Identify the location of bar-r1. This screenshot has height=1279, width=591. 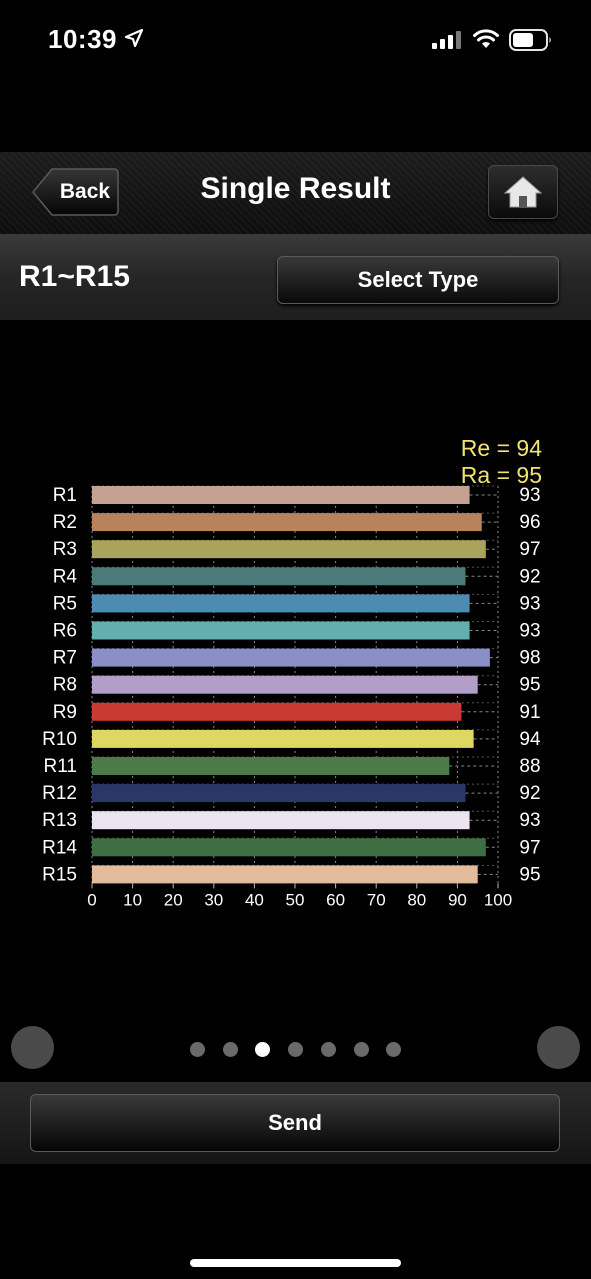
(281, 495).